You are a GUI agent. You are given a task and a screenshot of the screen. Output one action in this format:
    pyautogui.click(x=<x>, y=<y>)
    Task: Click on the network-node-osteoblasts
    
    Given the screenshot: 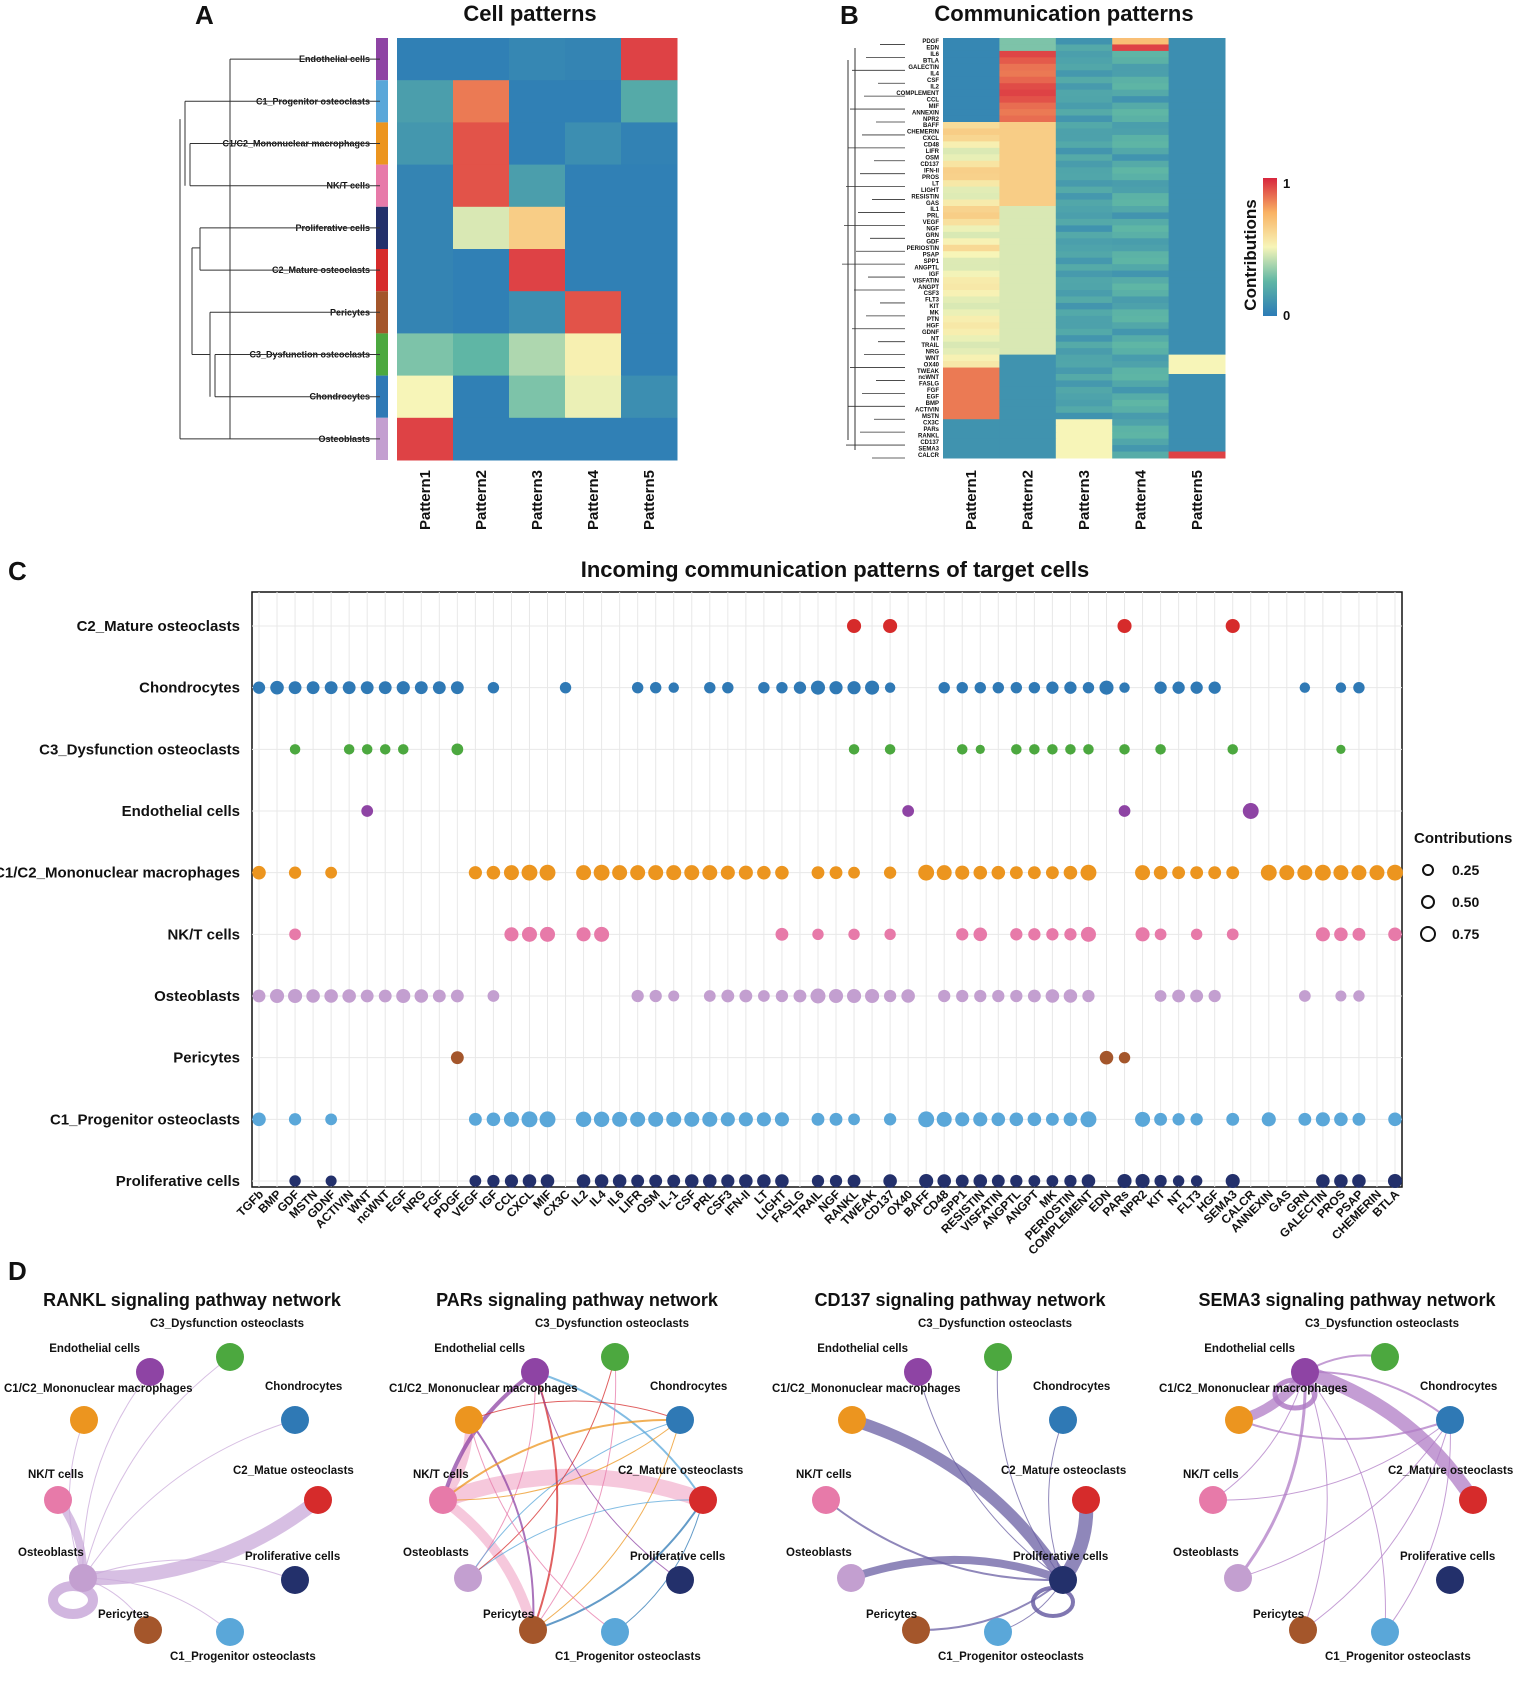 What is the action you would take?
    pyautogui.click(x=468, y=1578)
    